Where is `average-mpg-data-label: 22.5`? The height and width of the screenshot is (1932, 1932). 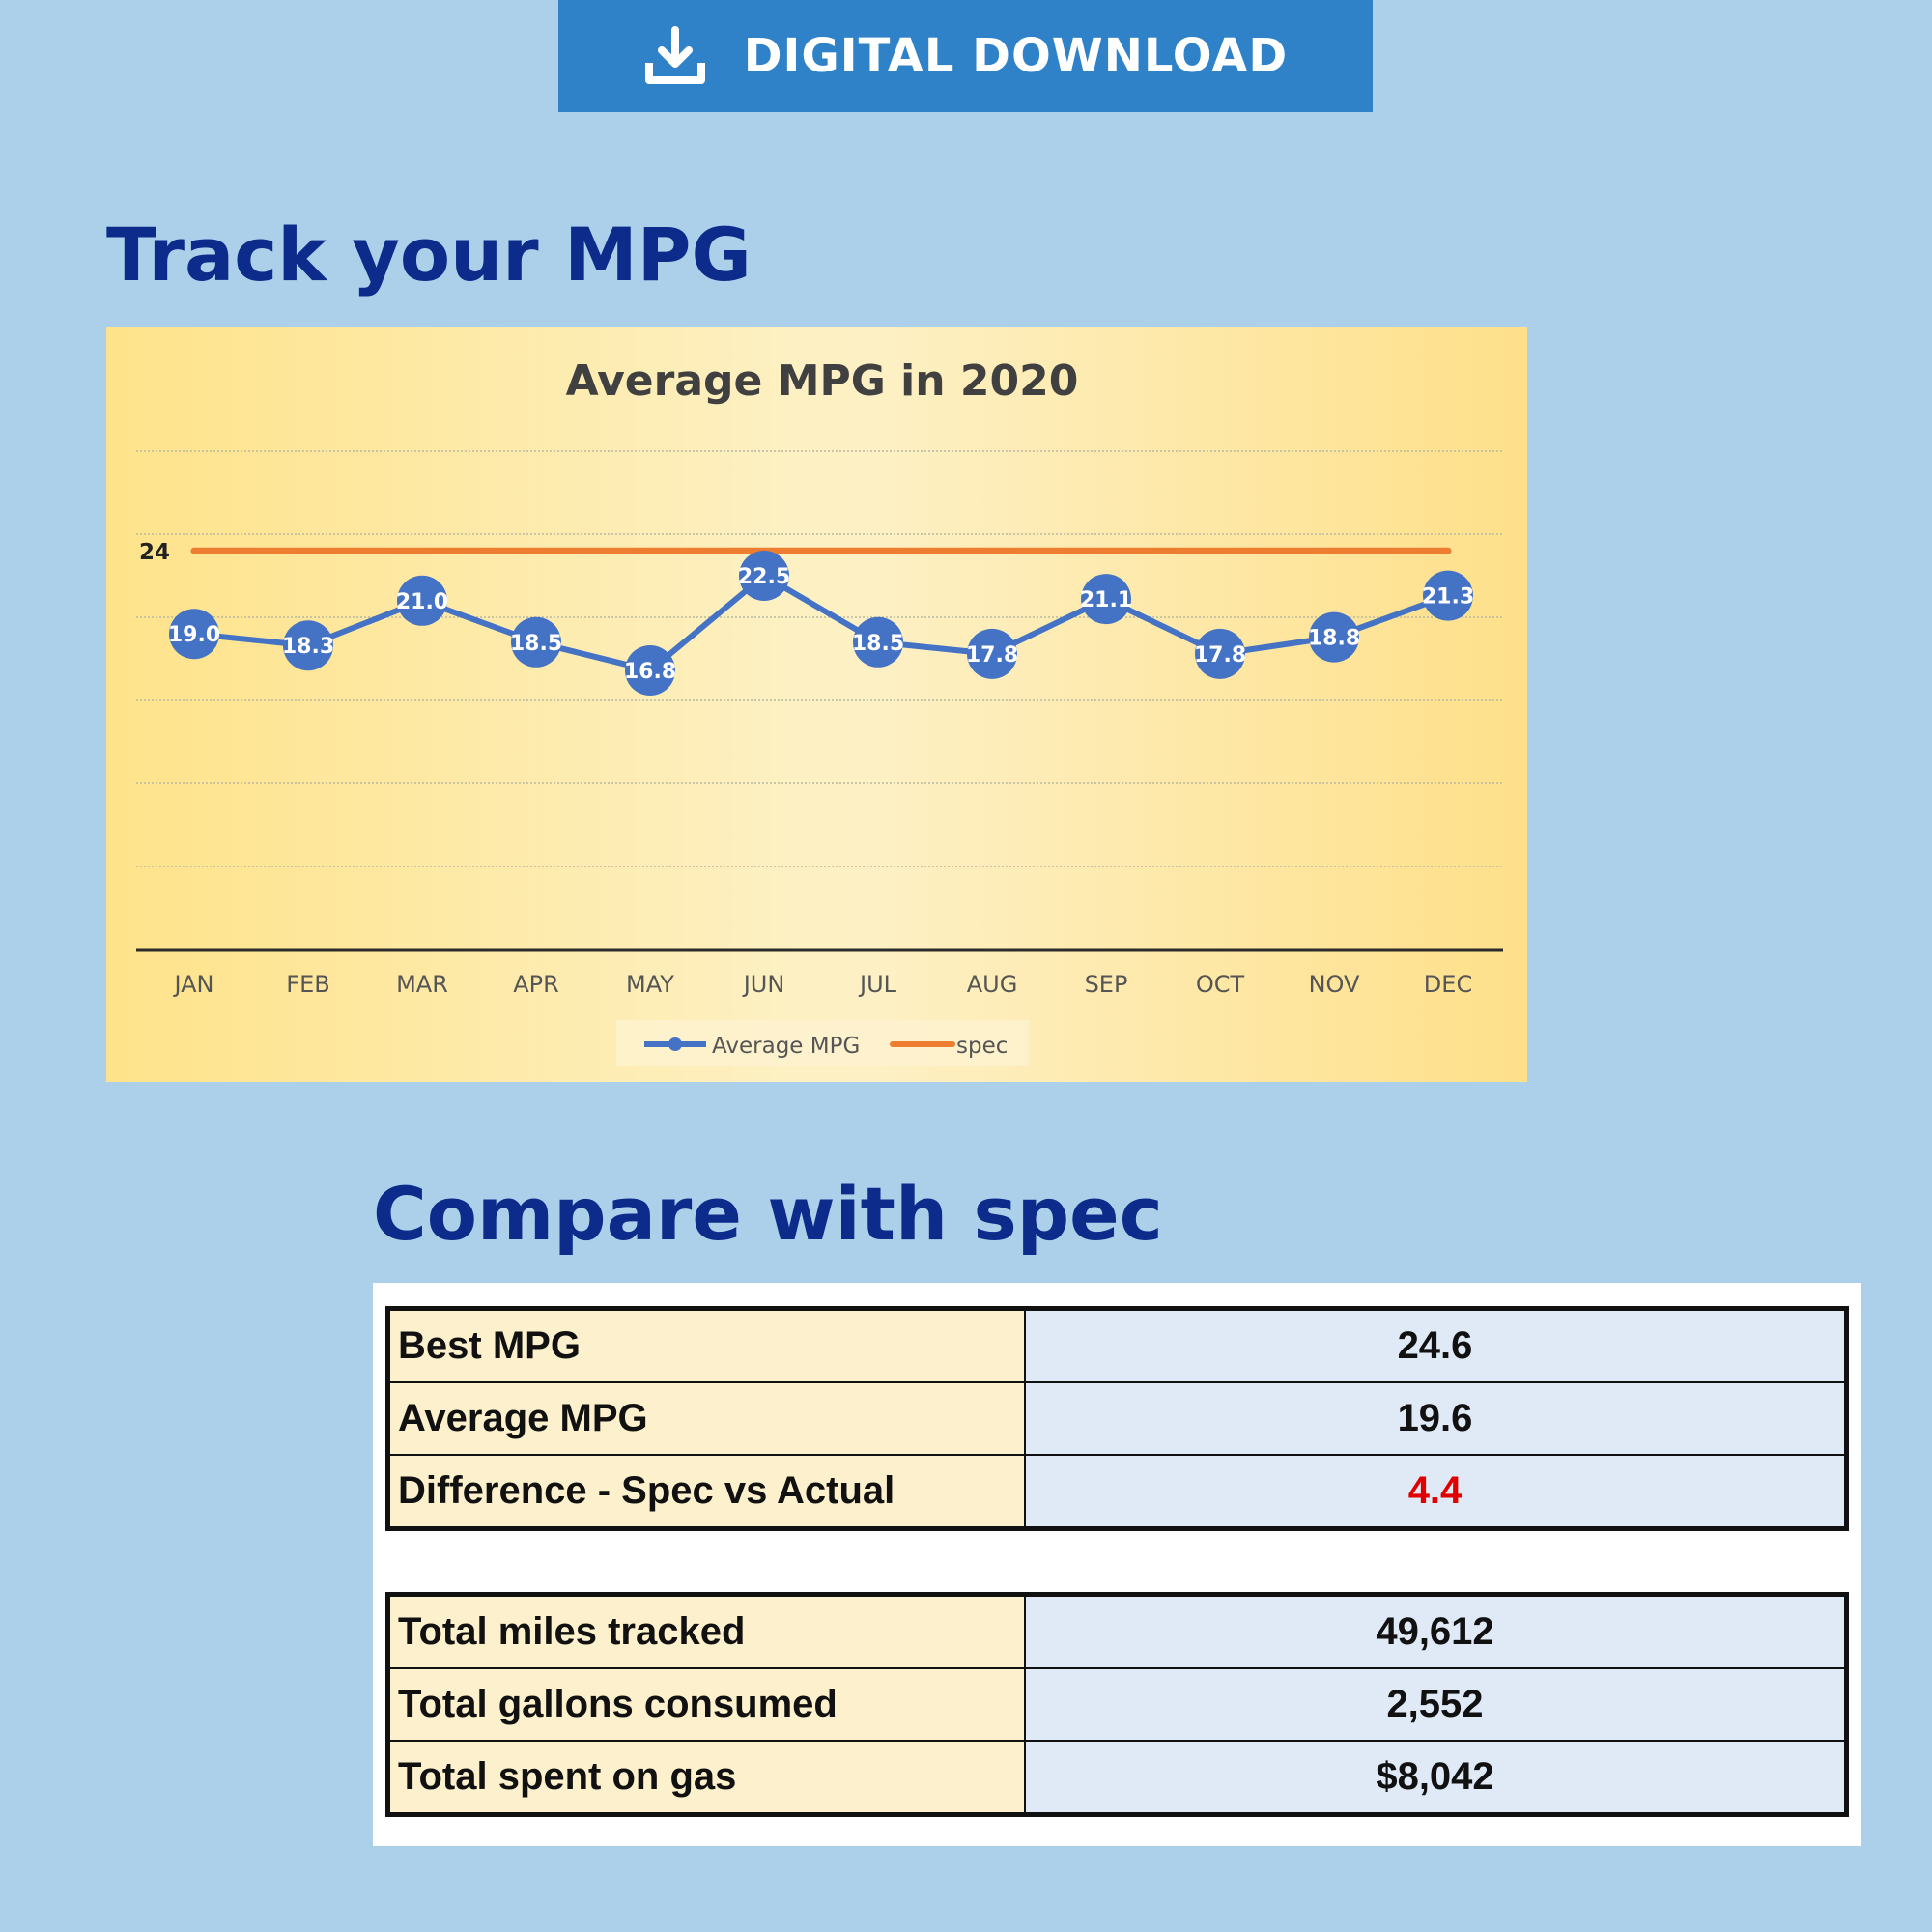 average-mpg-data-label: 22.5 is located at coordinates (764, 577).